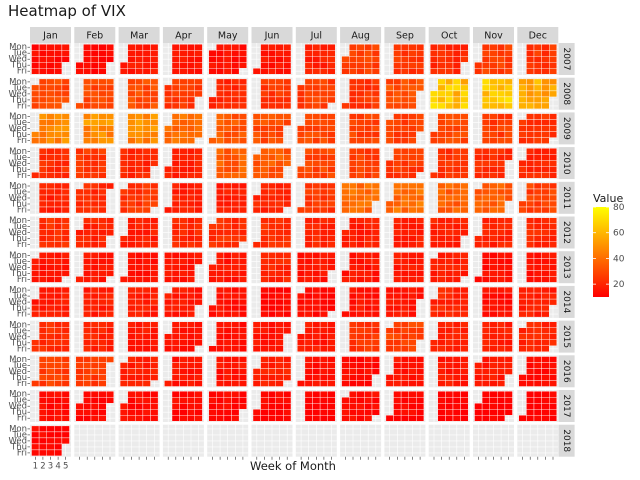  I want to click on y-tick-label: Tue, so click(19, 88).